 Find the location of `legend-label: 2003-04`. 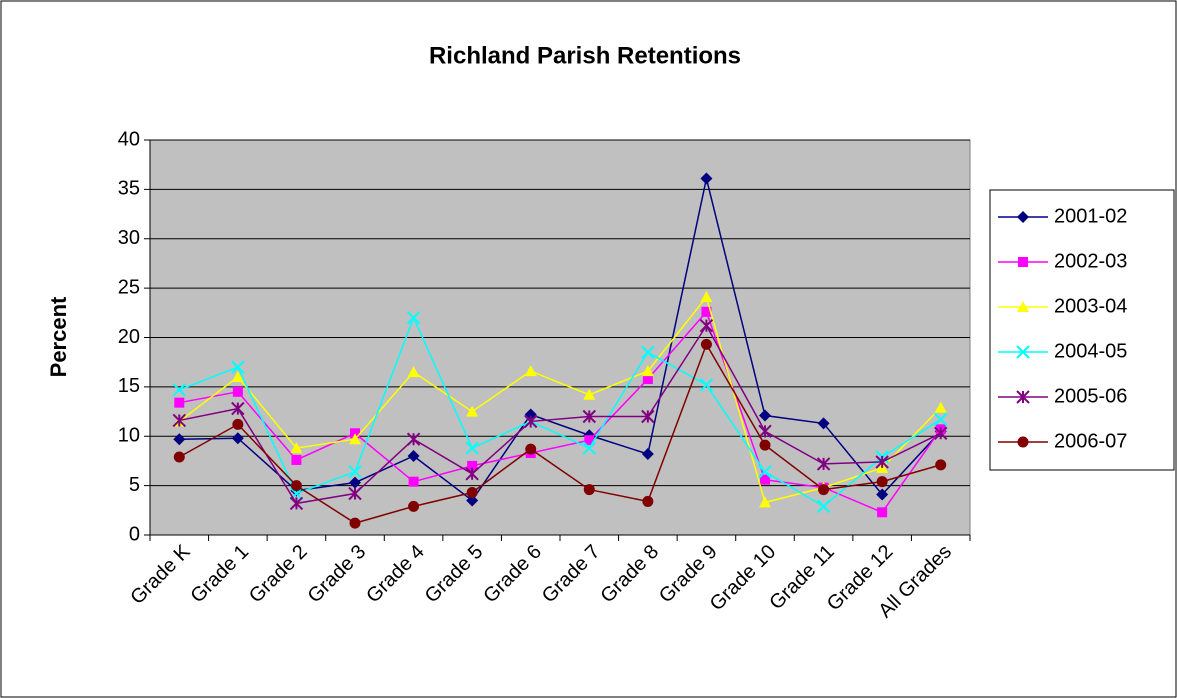

legend-label: 2003-04 is located at coordinates (1090, 306).